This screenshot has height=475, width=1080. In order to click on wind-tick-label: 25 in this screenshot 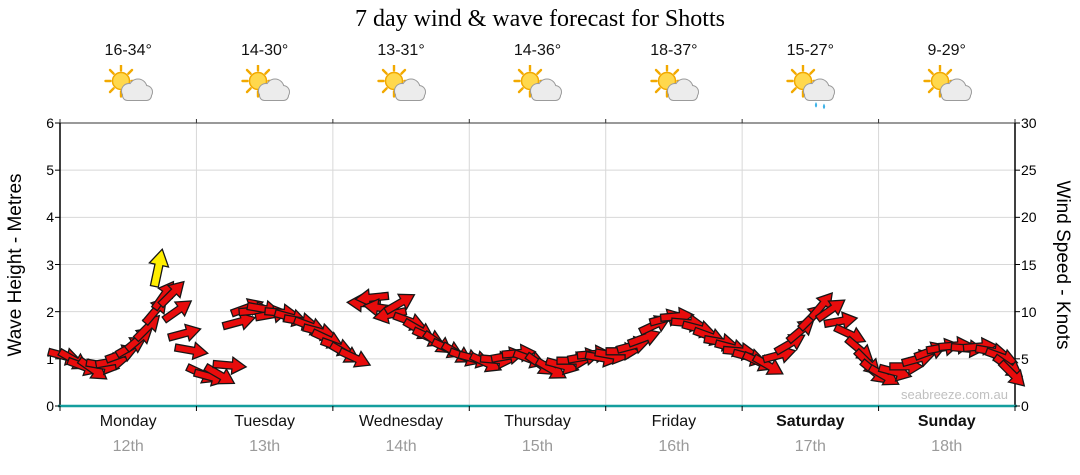, I will do `click(1029, 170)`.